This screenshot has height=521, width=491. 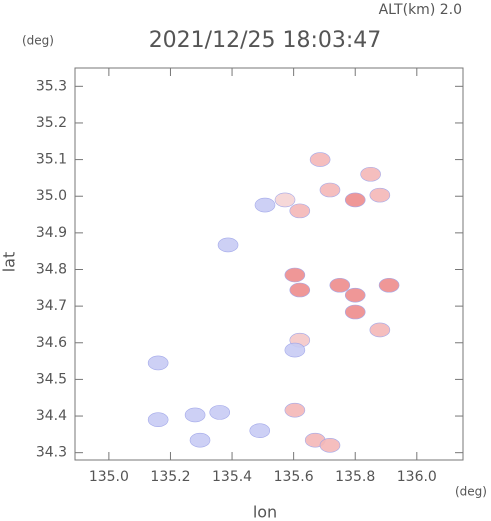 What do you see at coordinates (51, 379) in the screenshot?
I see `y-tick-label: 34.5` at bounding box center [51, 379].